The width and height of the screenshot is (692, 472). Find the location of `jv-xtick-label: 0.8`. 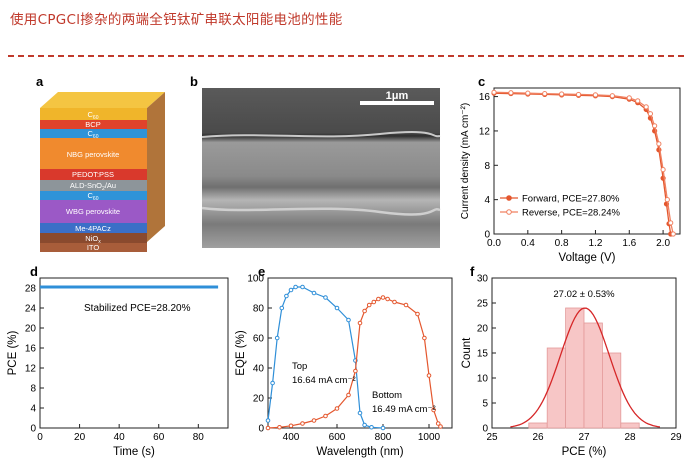

jv-xtick-label: 0.8 is located at coordinates (562, 243).